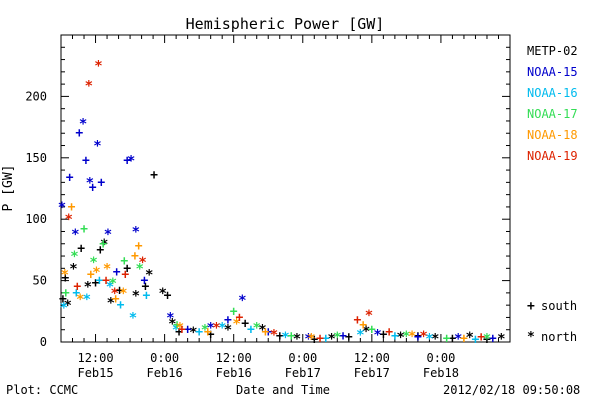 The width and height of the screenshot is (600, 400). Describe the element at coordinates (552, 93) in the screenshot. I see `legend-entry: NOAA-16` at that location.